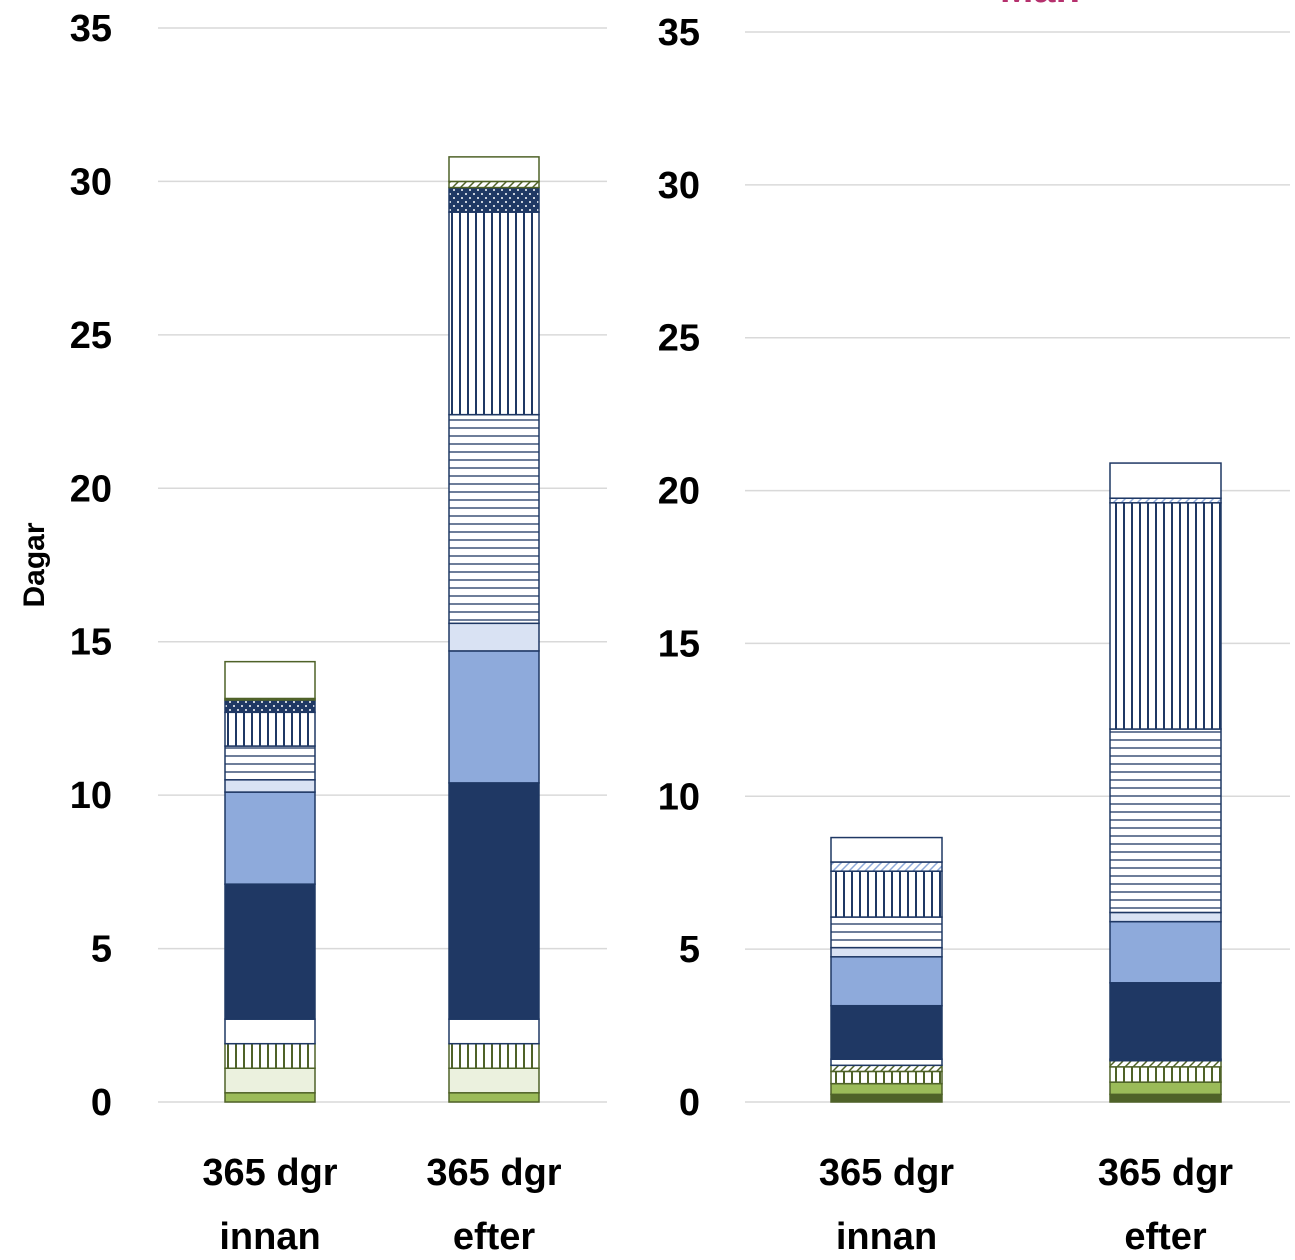 The width and height of the screenshot is (1295, 1260). Describe the element at coordinates (34, 564) in the screenshot. I see `y-axis-label: Dagar` at that location.